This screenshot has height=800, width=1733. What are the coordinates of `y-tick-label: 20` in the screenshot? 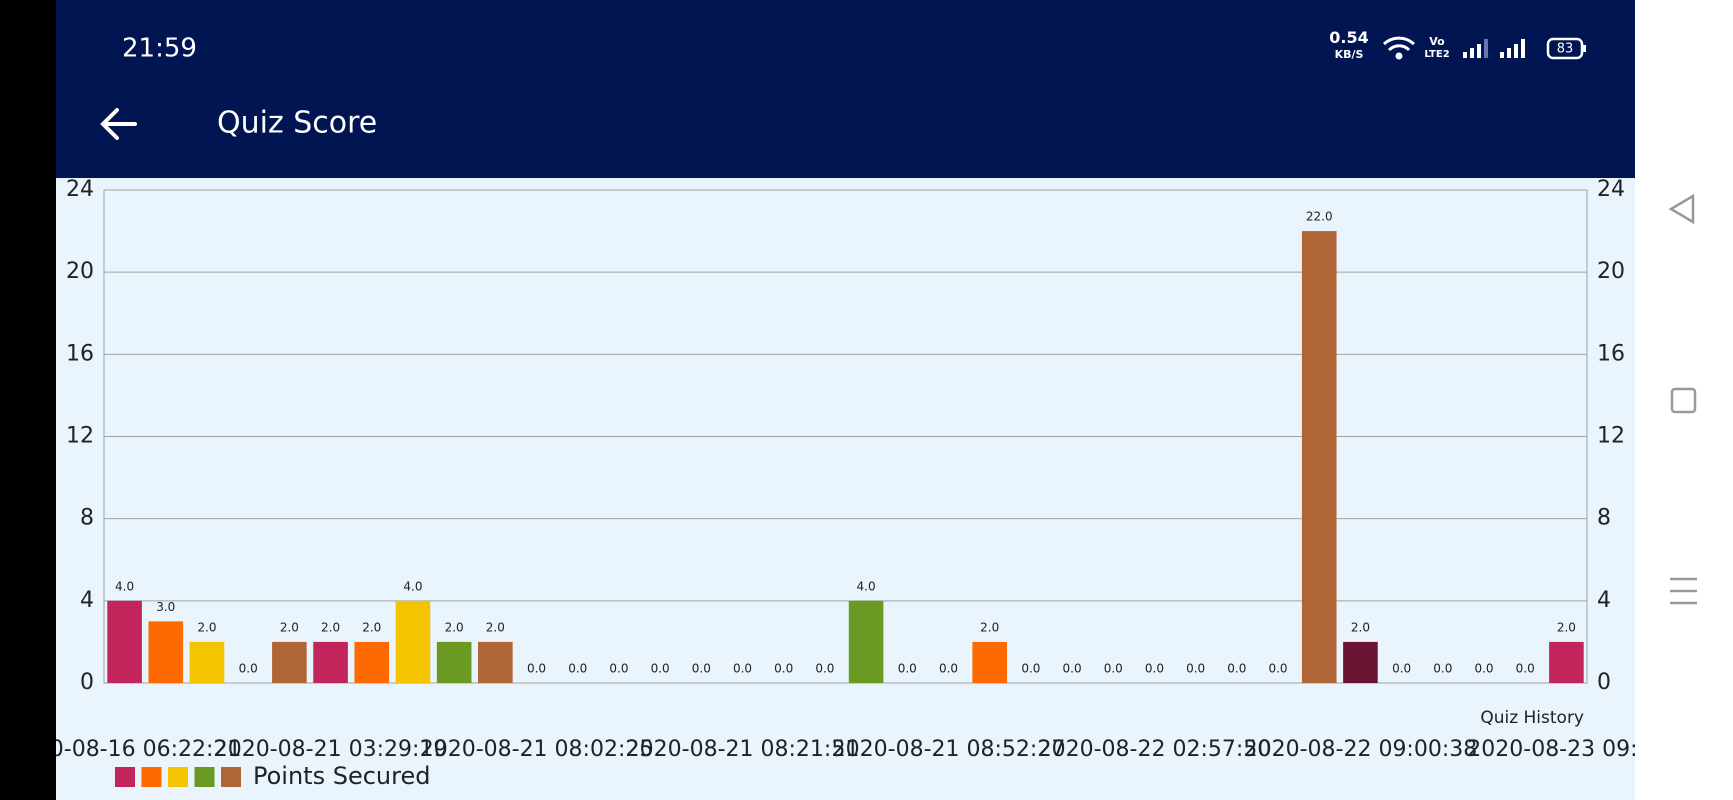 It's located at (80, 271).